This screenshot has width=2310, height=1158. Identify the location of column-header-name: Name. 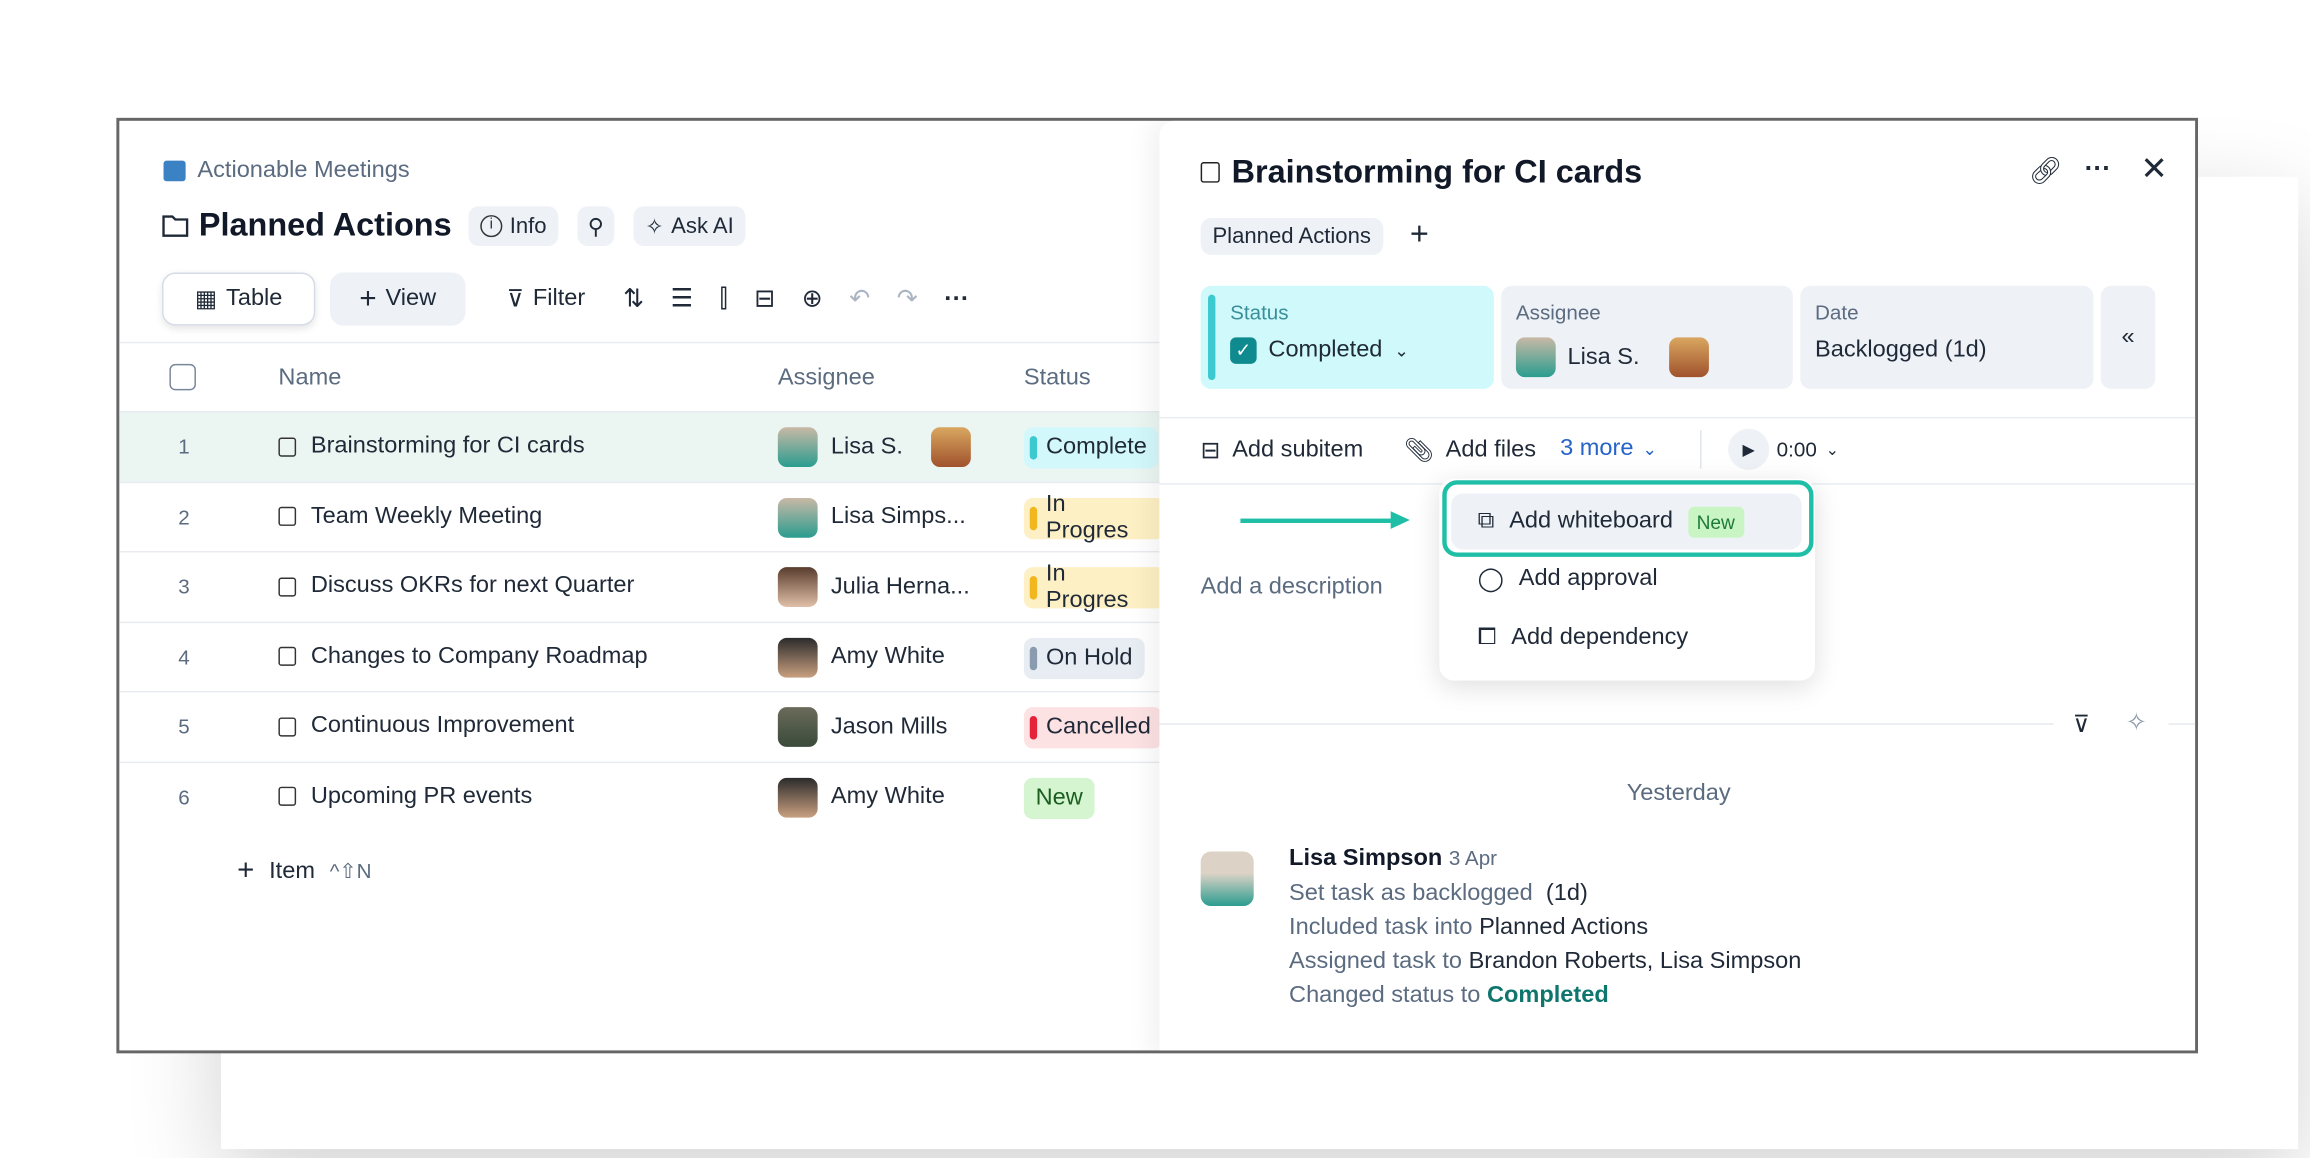
(310, 378).